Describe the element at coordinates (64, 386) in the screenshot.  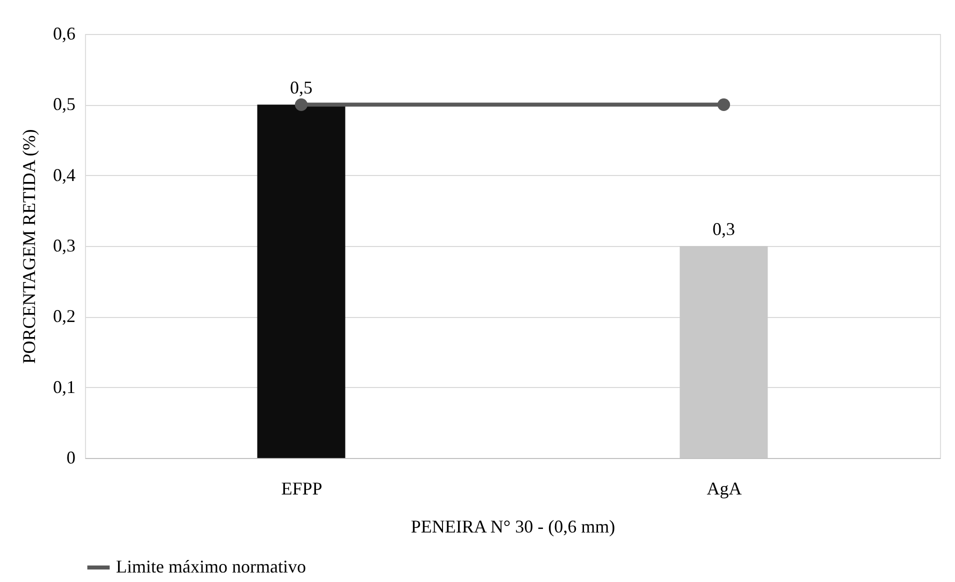
I see `y-tick-label: 0,1` at that location.